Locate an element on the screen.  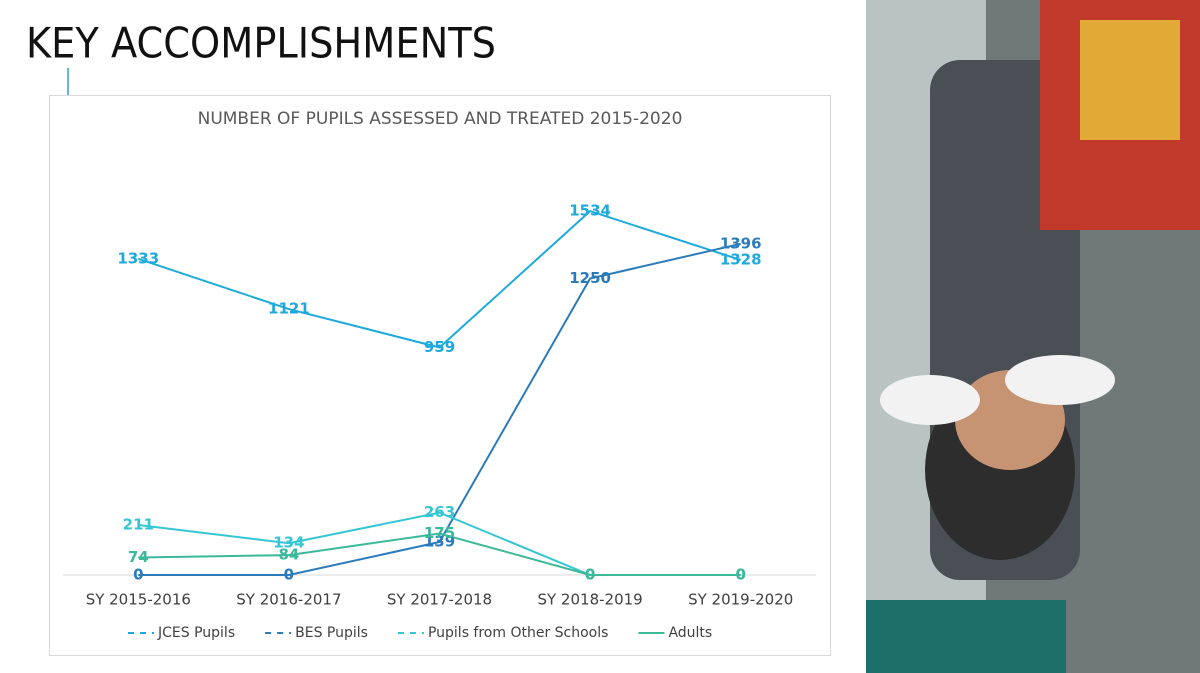
x-tick-label: SY 2015-2016 is located at coordinates (138, 600).